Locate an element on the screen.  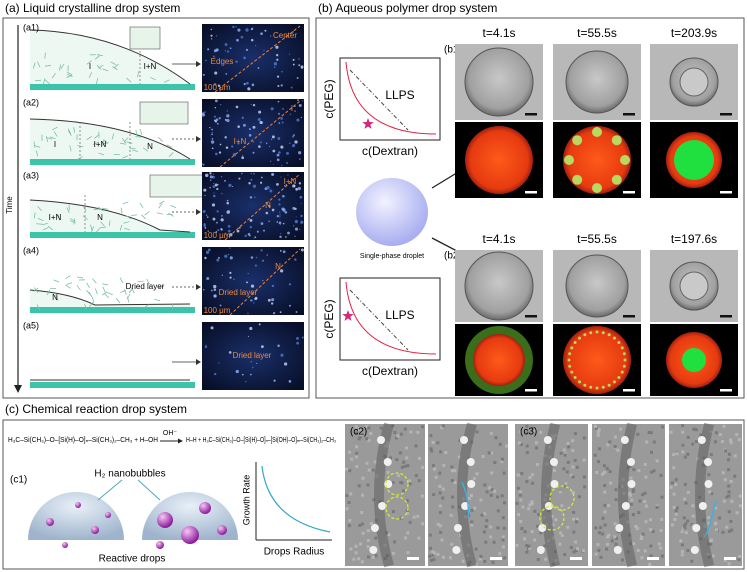
drop-outline is located at coordinates (110, 57).